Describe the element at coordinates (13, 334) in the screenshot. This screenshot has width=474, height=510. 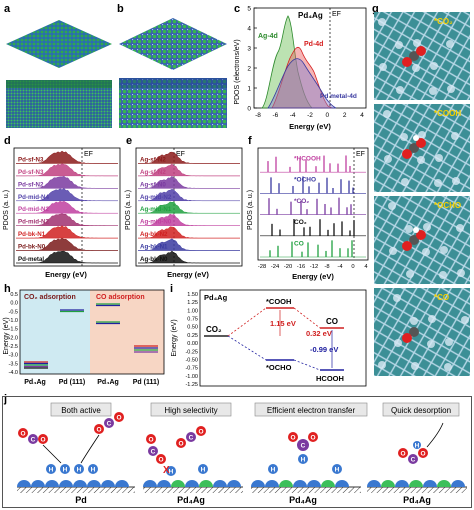
I see `h-yticks: 0.5 0.0 -0.5 -1.0 -1.5 -2.0 -2.5 -3.0 -3.5 -4.0` at that location.